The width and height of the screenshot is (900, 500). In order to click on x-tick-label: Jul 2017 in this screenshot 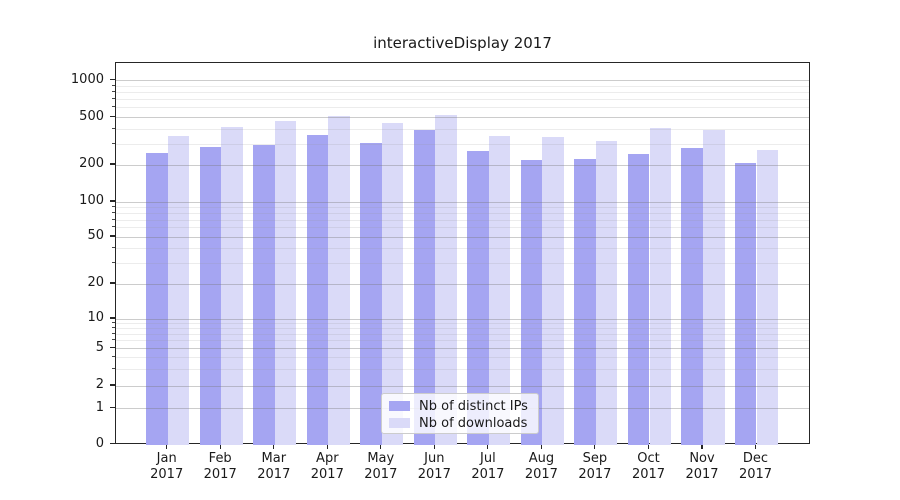, I will do `click(488, 466)`.